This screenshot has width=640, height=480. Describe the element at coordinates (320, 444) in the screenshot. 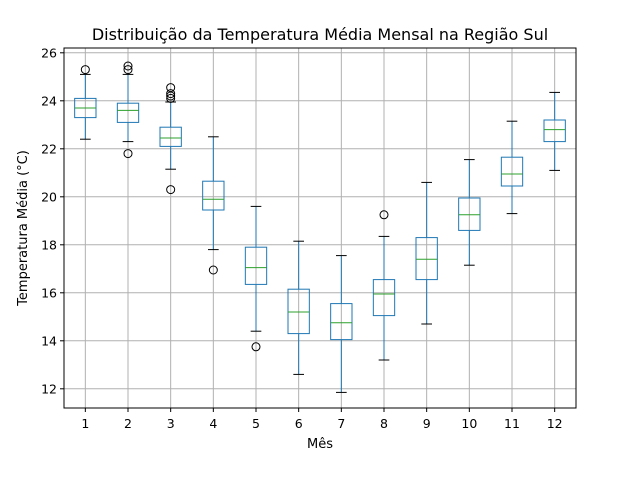

I see `x-axis-title: Mês` at that location.